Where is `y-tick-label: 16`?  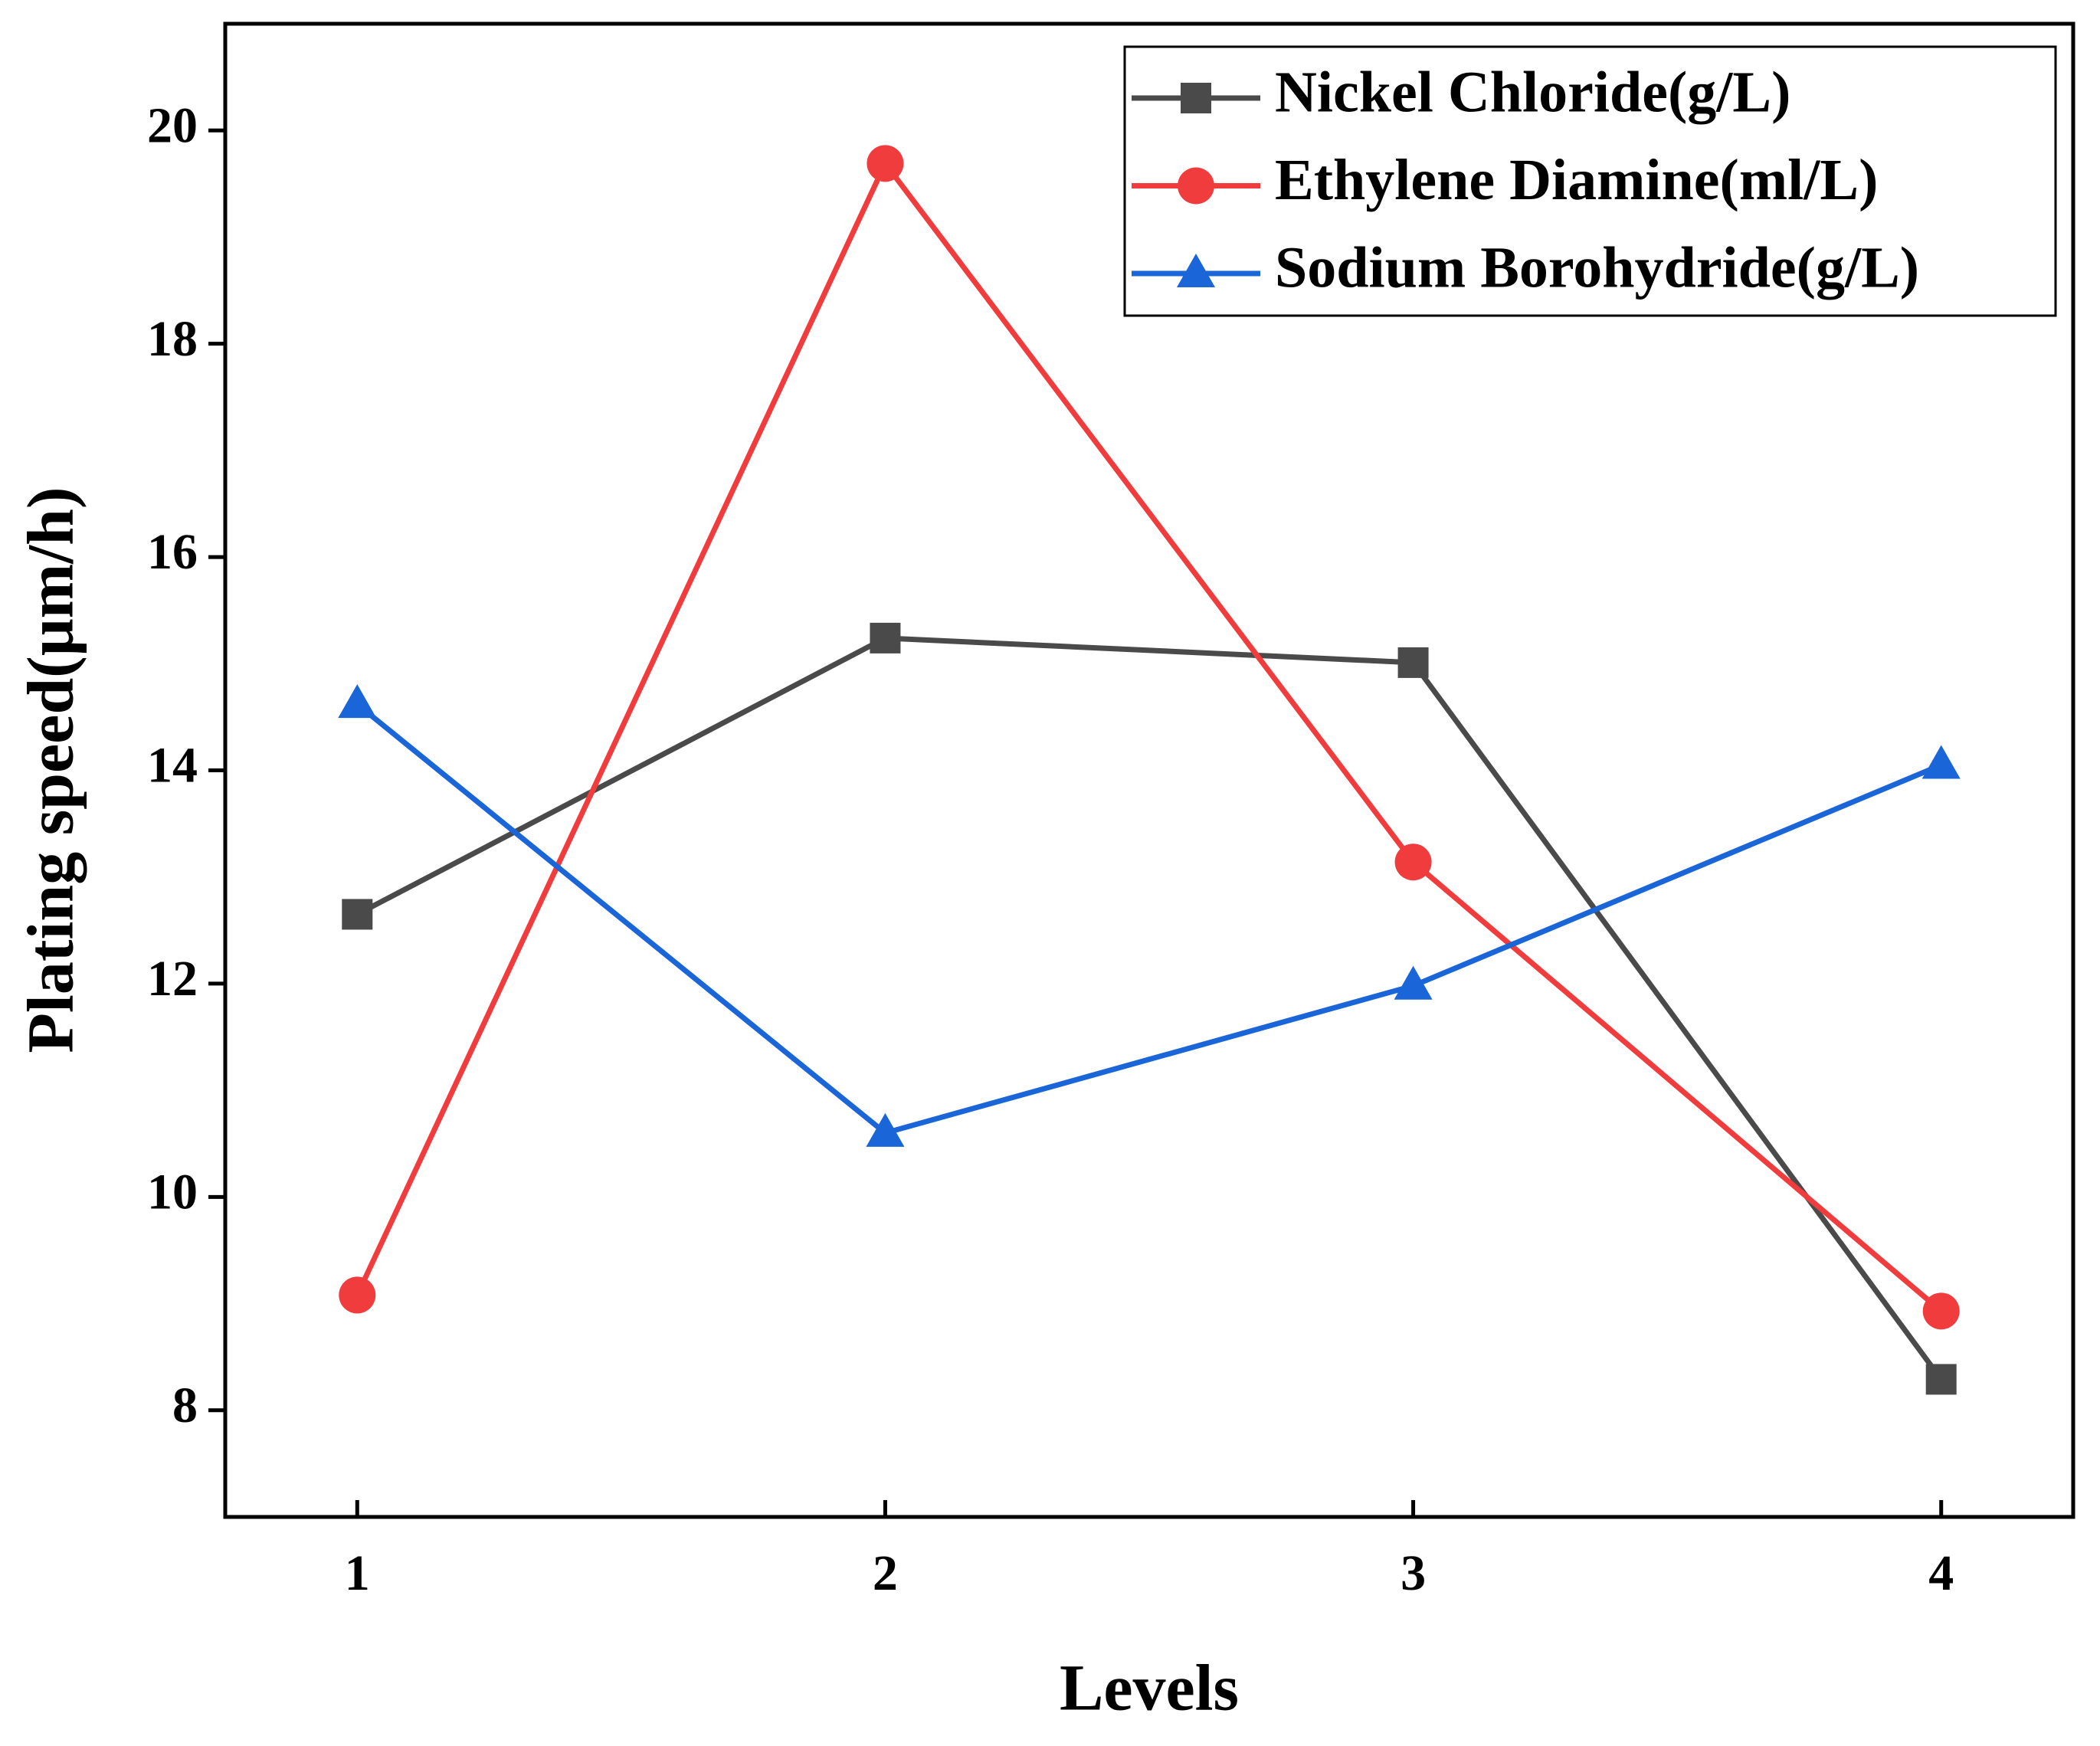 y-tick-label: 16 is located at coordinates (173, 552).